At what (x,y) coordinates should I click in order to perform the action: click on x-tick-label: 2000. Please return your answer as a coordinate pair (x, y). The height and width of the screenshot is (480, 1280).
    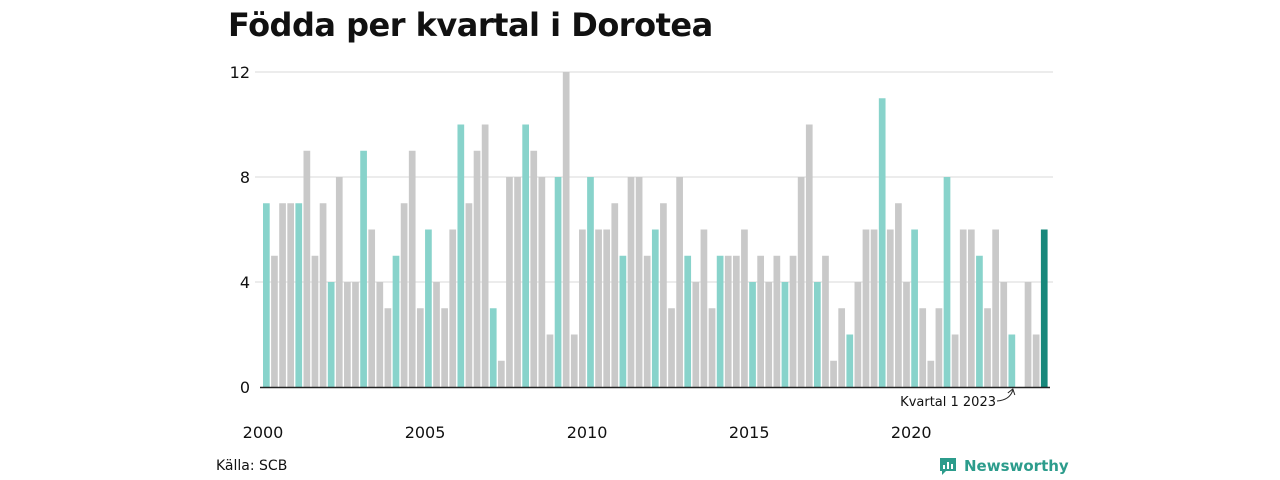
    Looking at the image, I should click on (263, 432).